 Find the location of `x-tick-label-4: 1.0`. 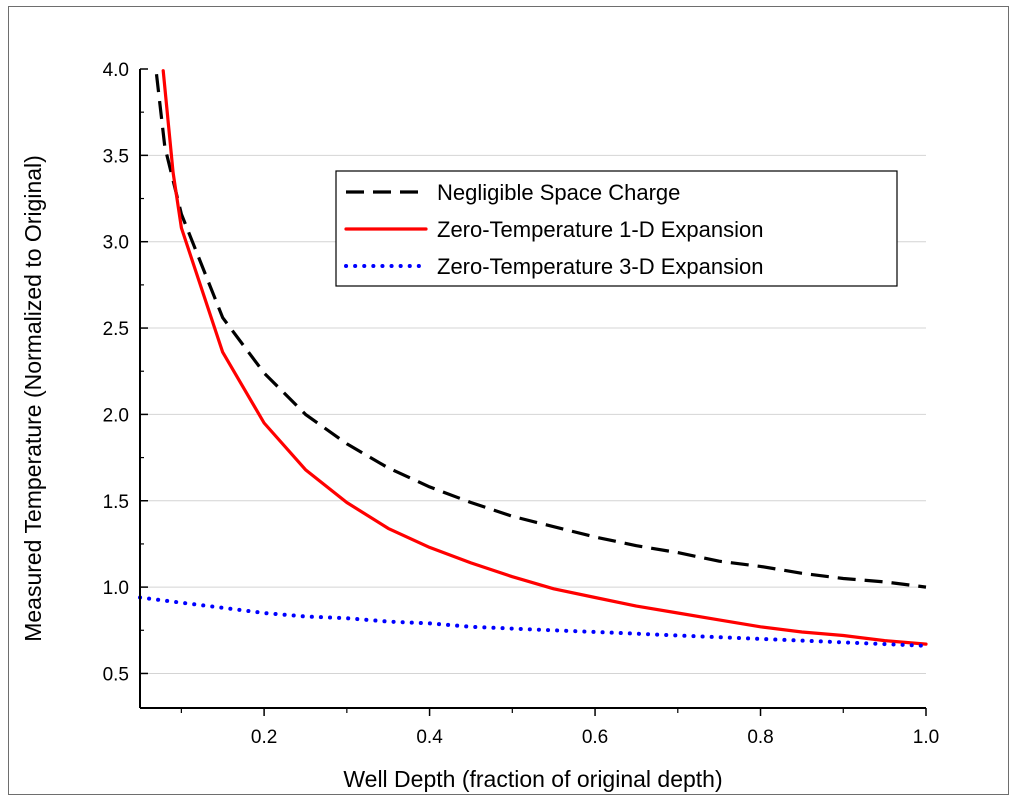

x-tick-label-4: 1.0 is located at coordinates (926, 737).